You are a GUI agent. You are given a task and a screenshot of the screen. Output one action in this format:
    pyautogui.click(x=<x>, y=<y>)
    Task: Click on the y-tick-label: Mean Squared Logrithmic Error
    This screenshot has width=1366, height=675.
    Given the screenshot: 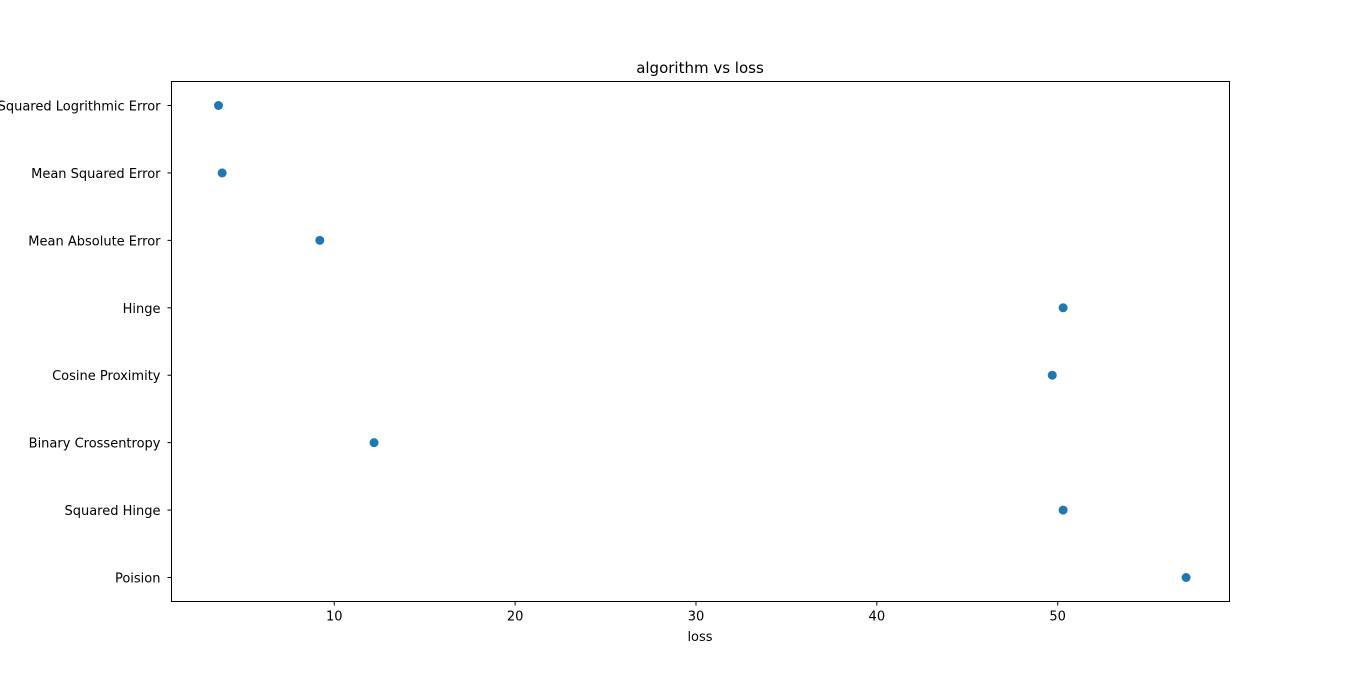 What is the action you would take?
    pyautogui.click(x=80, y=107)
    